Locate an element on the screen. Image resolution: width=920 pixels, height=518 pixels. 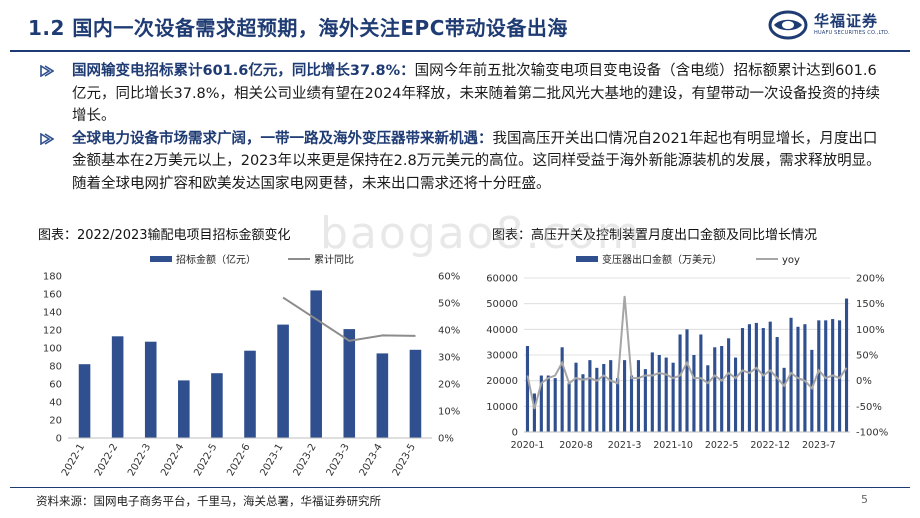
source-note: 资料来源：国网电子商务平台，千里马，海关总署，华福证券研究所 is located at coordinates (208, 501).